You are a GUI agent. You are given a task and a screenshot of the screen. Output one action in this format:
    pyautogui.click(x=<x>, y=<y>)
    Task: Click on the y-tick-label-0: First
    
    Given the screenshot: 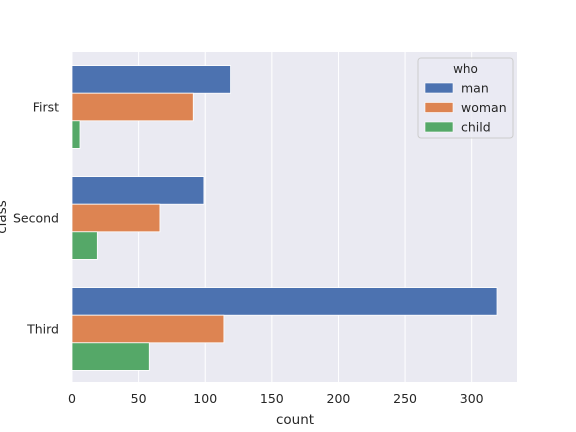 What is the action you would take?
    pyautogui.click(x=46, y=107)
    